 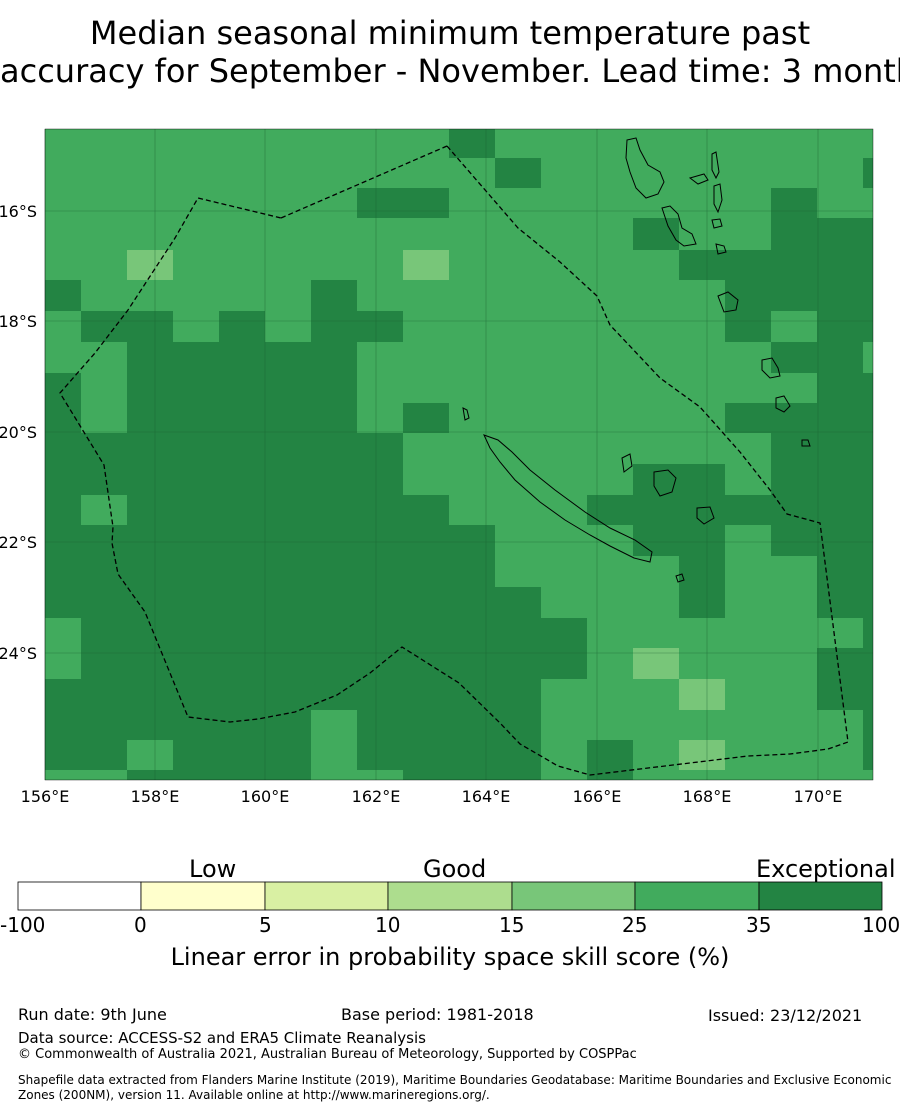 I want to click on lon-label: 168°E, so click(x=707, y=796).